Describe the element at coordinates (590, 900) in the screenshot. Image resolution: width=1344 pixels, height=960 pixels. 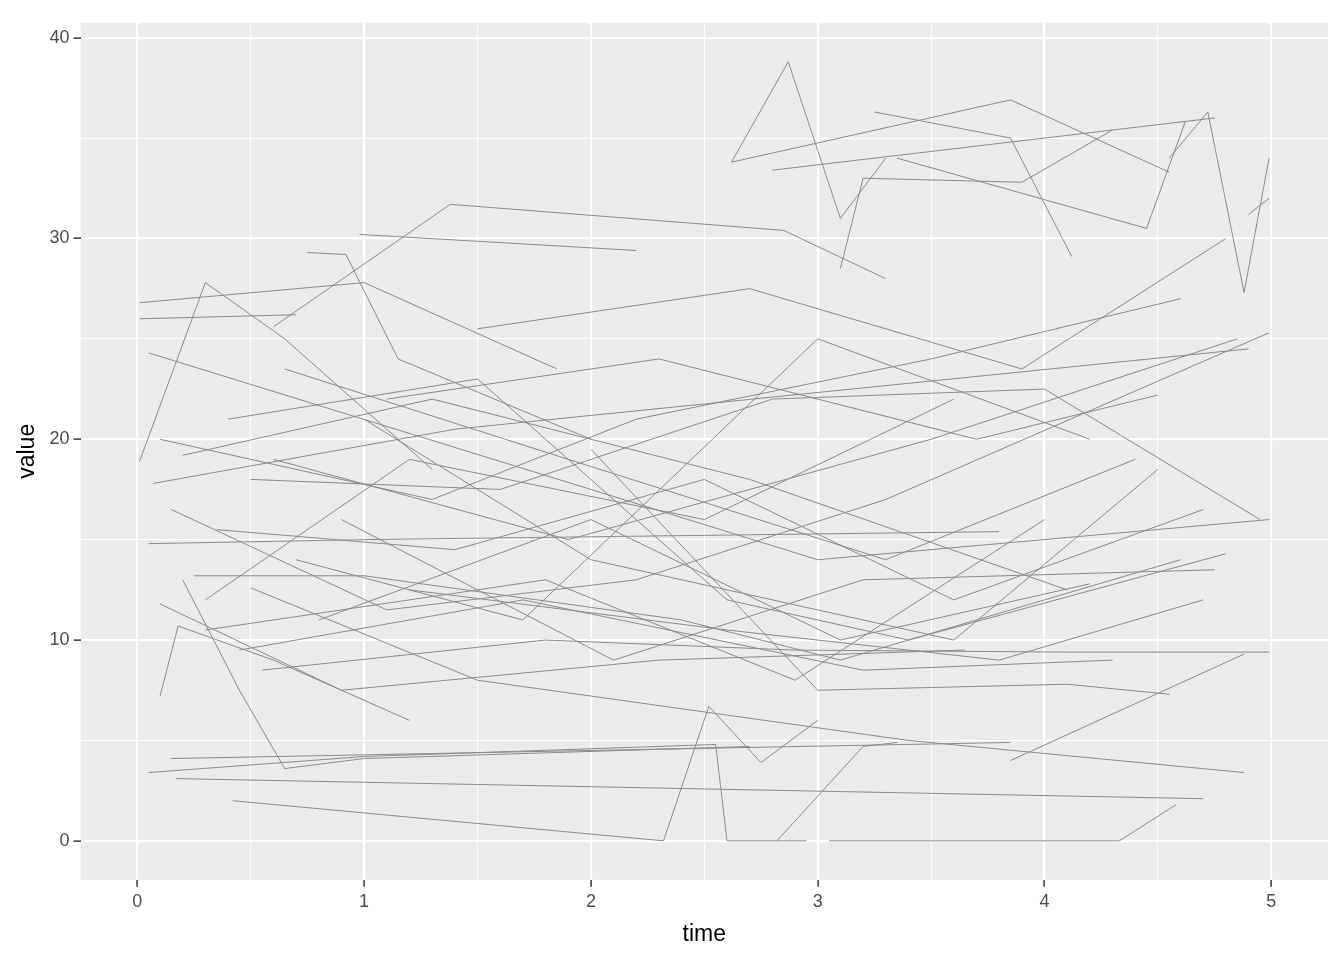
I see `x-tick-label: 2` at that location.